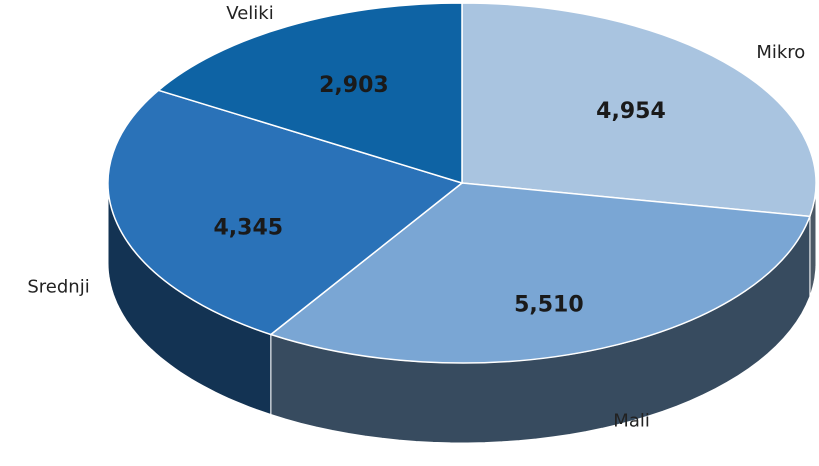 The width and height of the screenshot is (819, 466). What do you see at coordinates (249, 13) in the screenshot?
I see `category-label: Veliki` at bounding box center [249, 13].